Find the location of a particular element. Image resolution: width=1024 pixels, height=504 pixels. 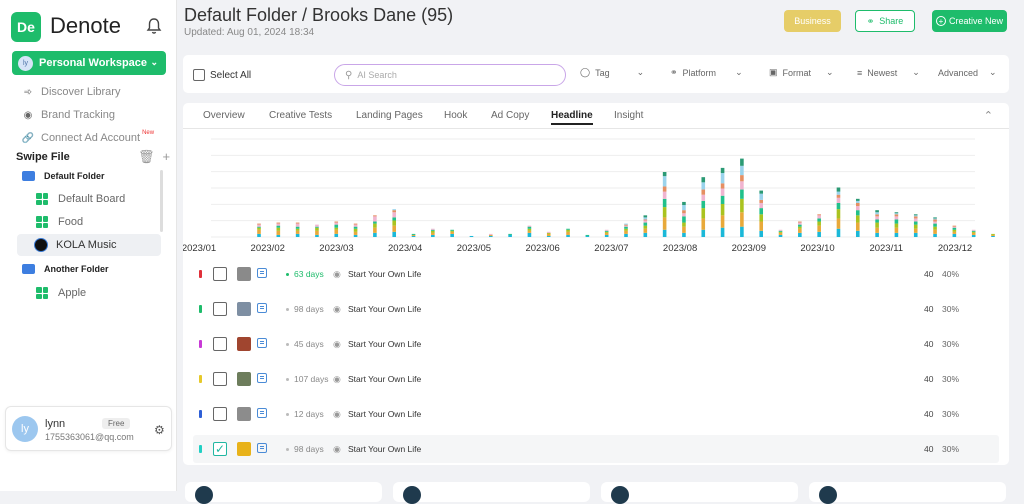

list-item: 63 days ◉ Start Your Own Life 40 40% is located at coordinates (596, 274).